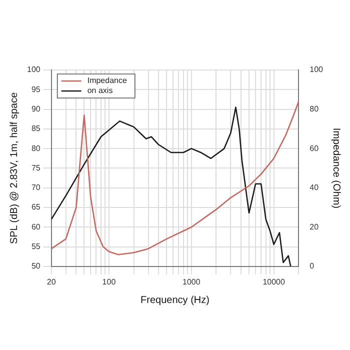 The height and width of the screenshot is (350, 350). I want to click on y-tick-label: 50, so click(36, 266).